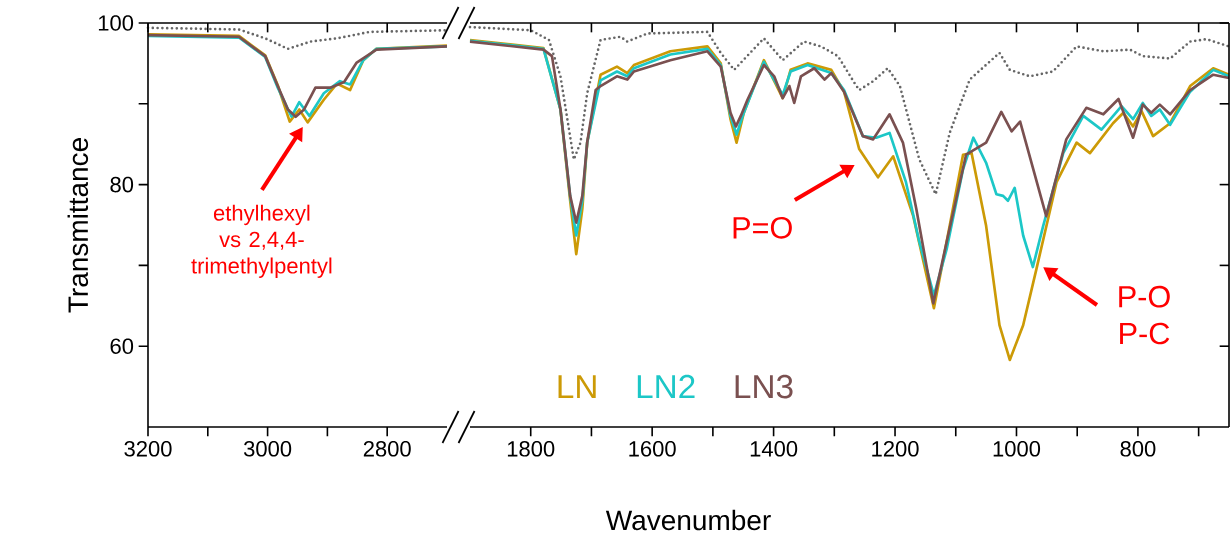 This screenshot has height=543, width=1232. Describe the element at coordinates (762, 227) in the screenshot. I see `annotation: P=O` at that location.